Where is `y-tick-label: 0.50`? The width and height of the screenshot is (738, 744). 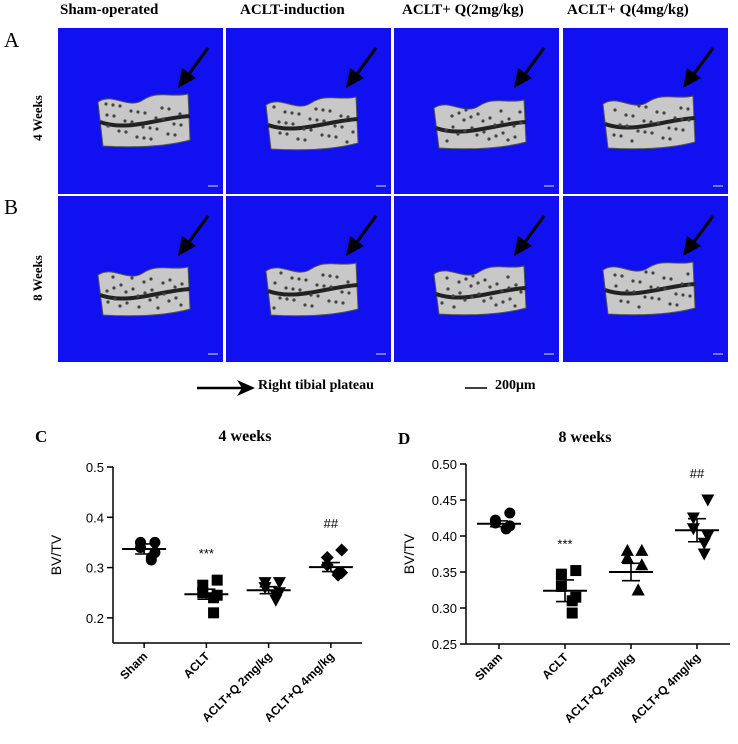
y-tick-label: 0.50 is located at coordinates (444, 464).